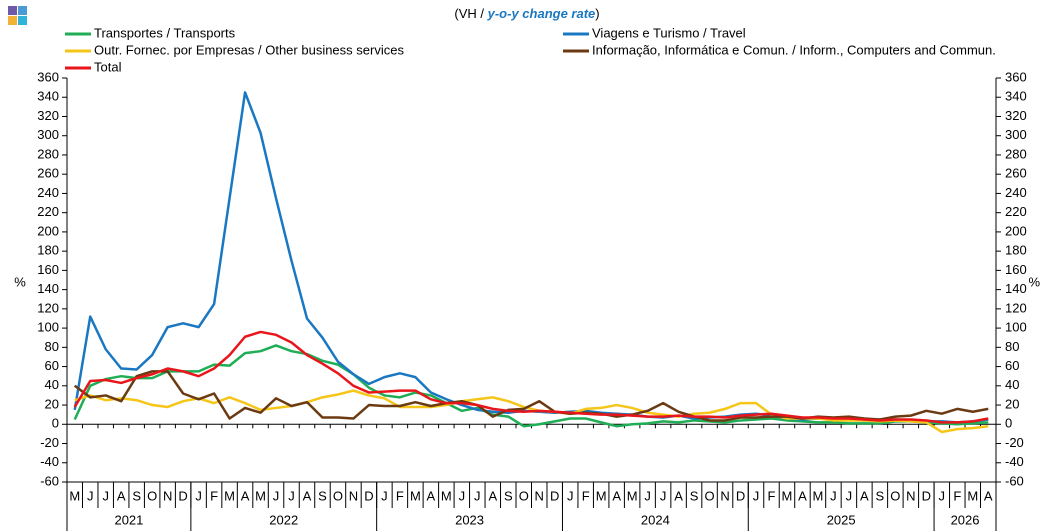 The width and height of the screenshot is (1046, 531). I want to click on y2-tick-label: 180, so click(1016, 250).